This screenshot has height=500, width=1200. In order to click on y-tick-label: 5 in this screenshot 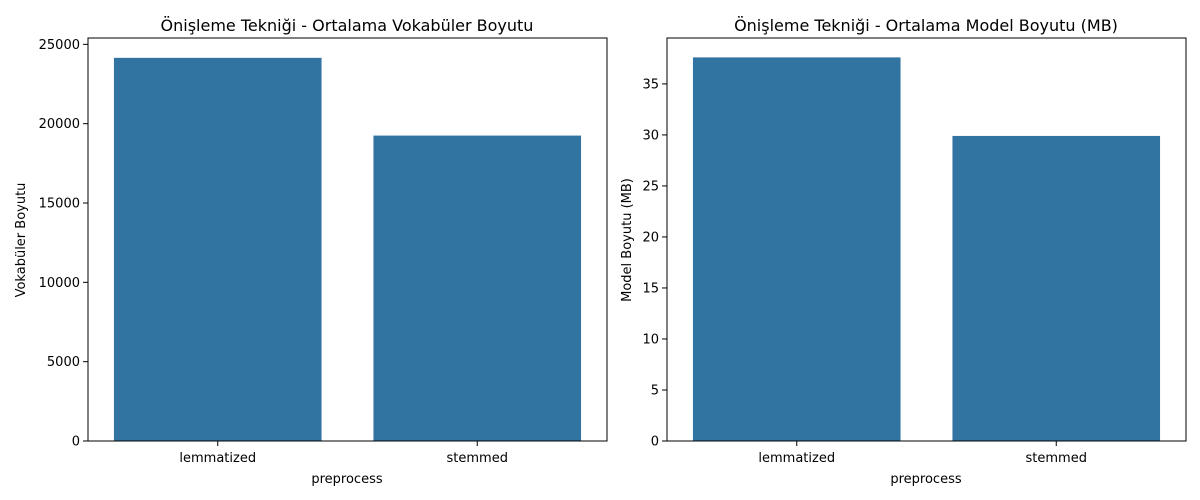, I will do `click(655, 390)`.